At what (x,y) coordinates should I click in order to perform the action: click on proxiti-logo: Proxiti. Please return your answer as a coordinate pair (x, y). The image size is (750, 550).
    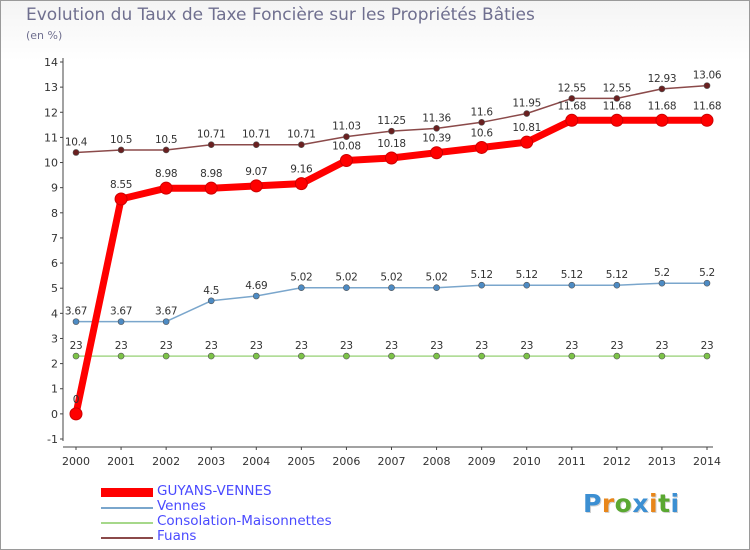
    Looking at the image, I should click on (631, 503).